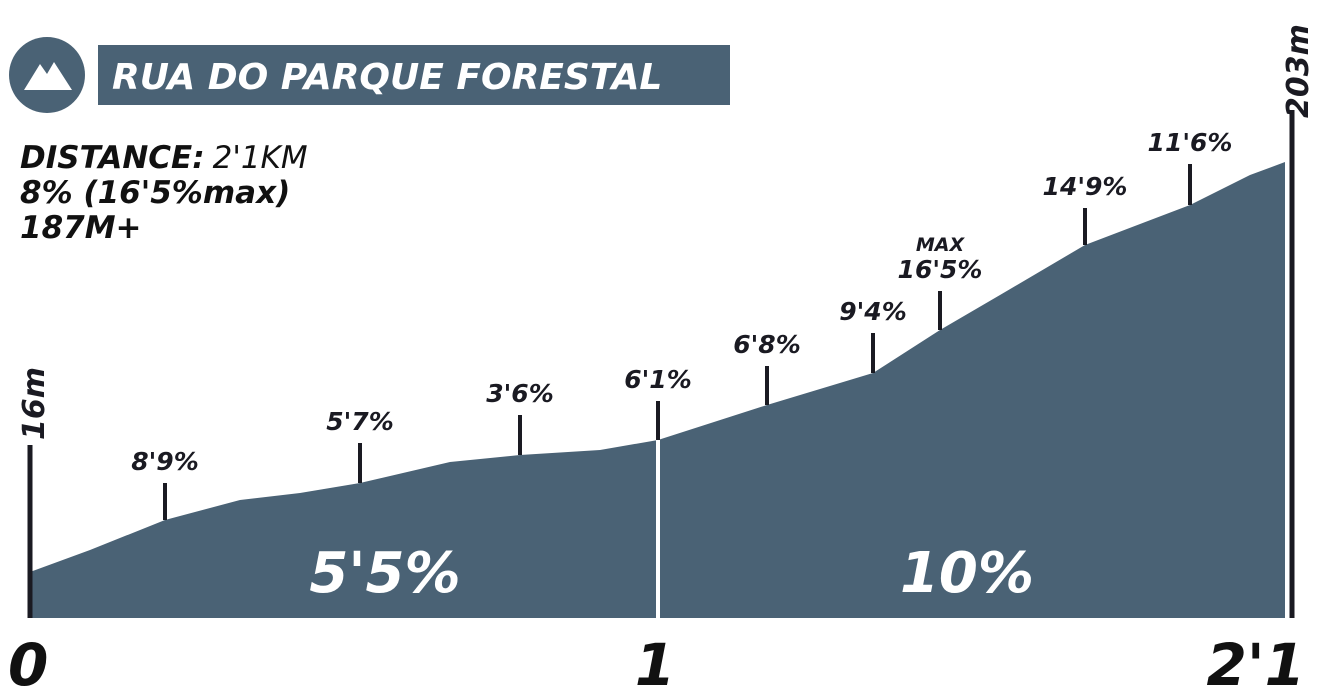 This screenshot has width=1317, height=693. Describe the element at coordinates (48, 76) in the screenshot. I see `mountain-icon-shape` at that location.